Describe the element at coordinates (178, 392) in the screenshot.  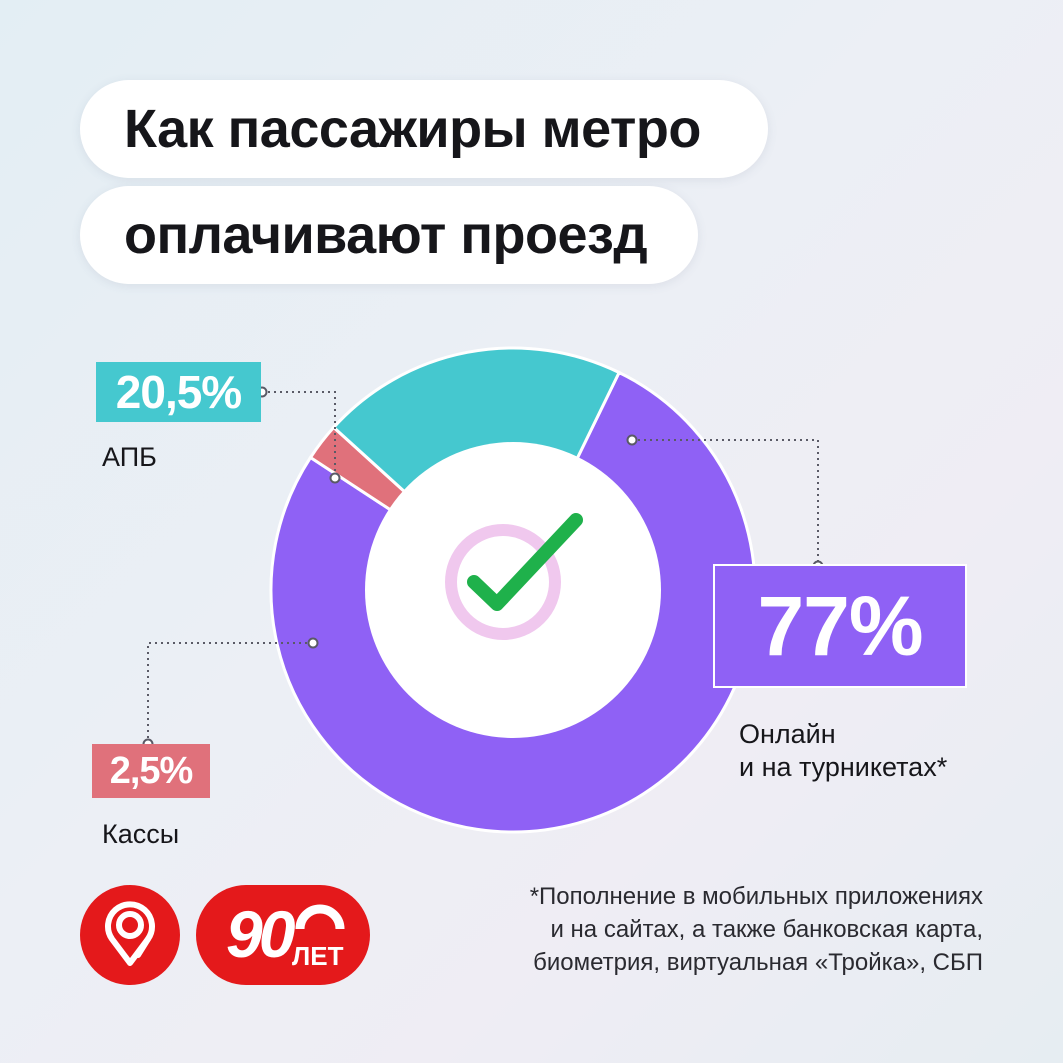
I see `apb-value-label: 20,5%` at that location.